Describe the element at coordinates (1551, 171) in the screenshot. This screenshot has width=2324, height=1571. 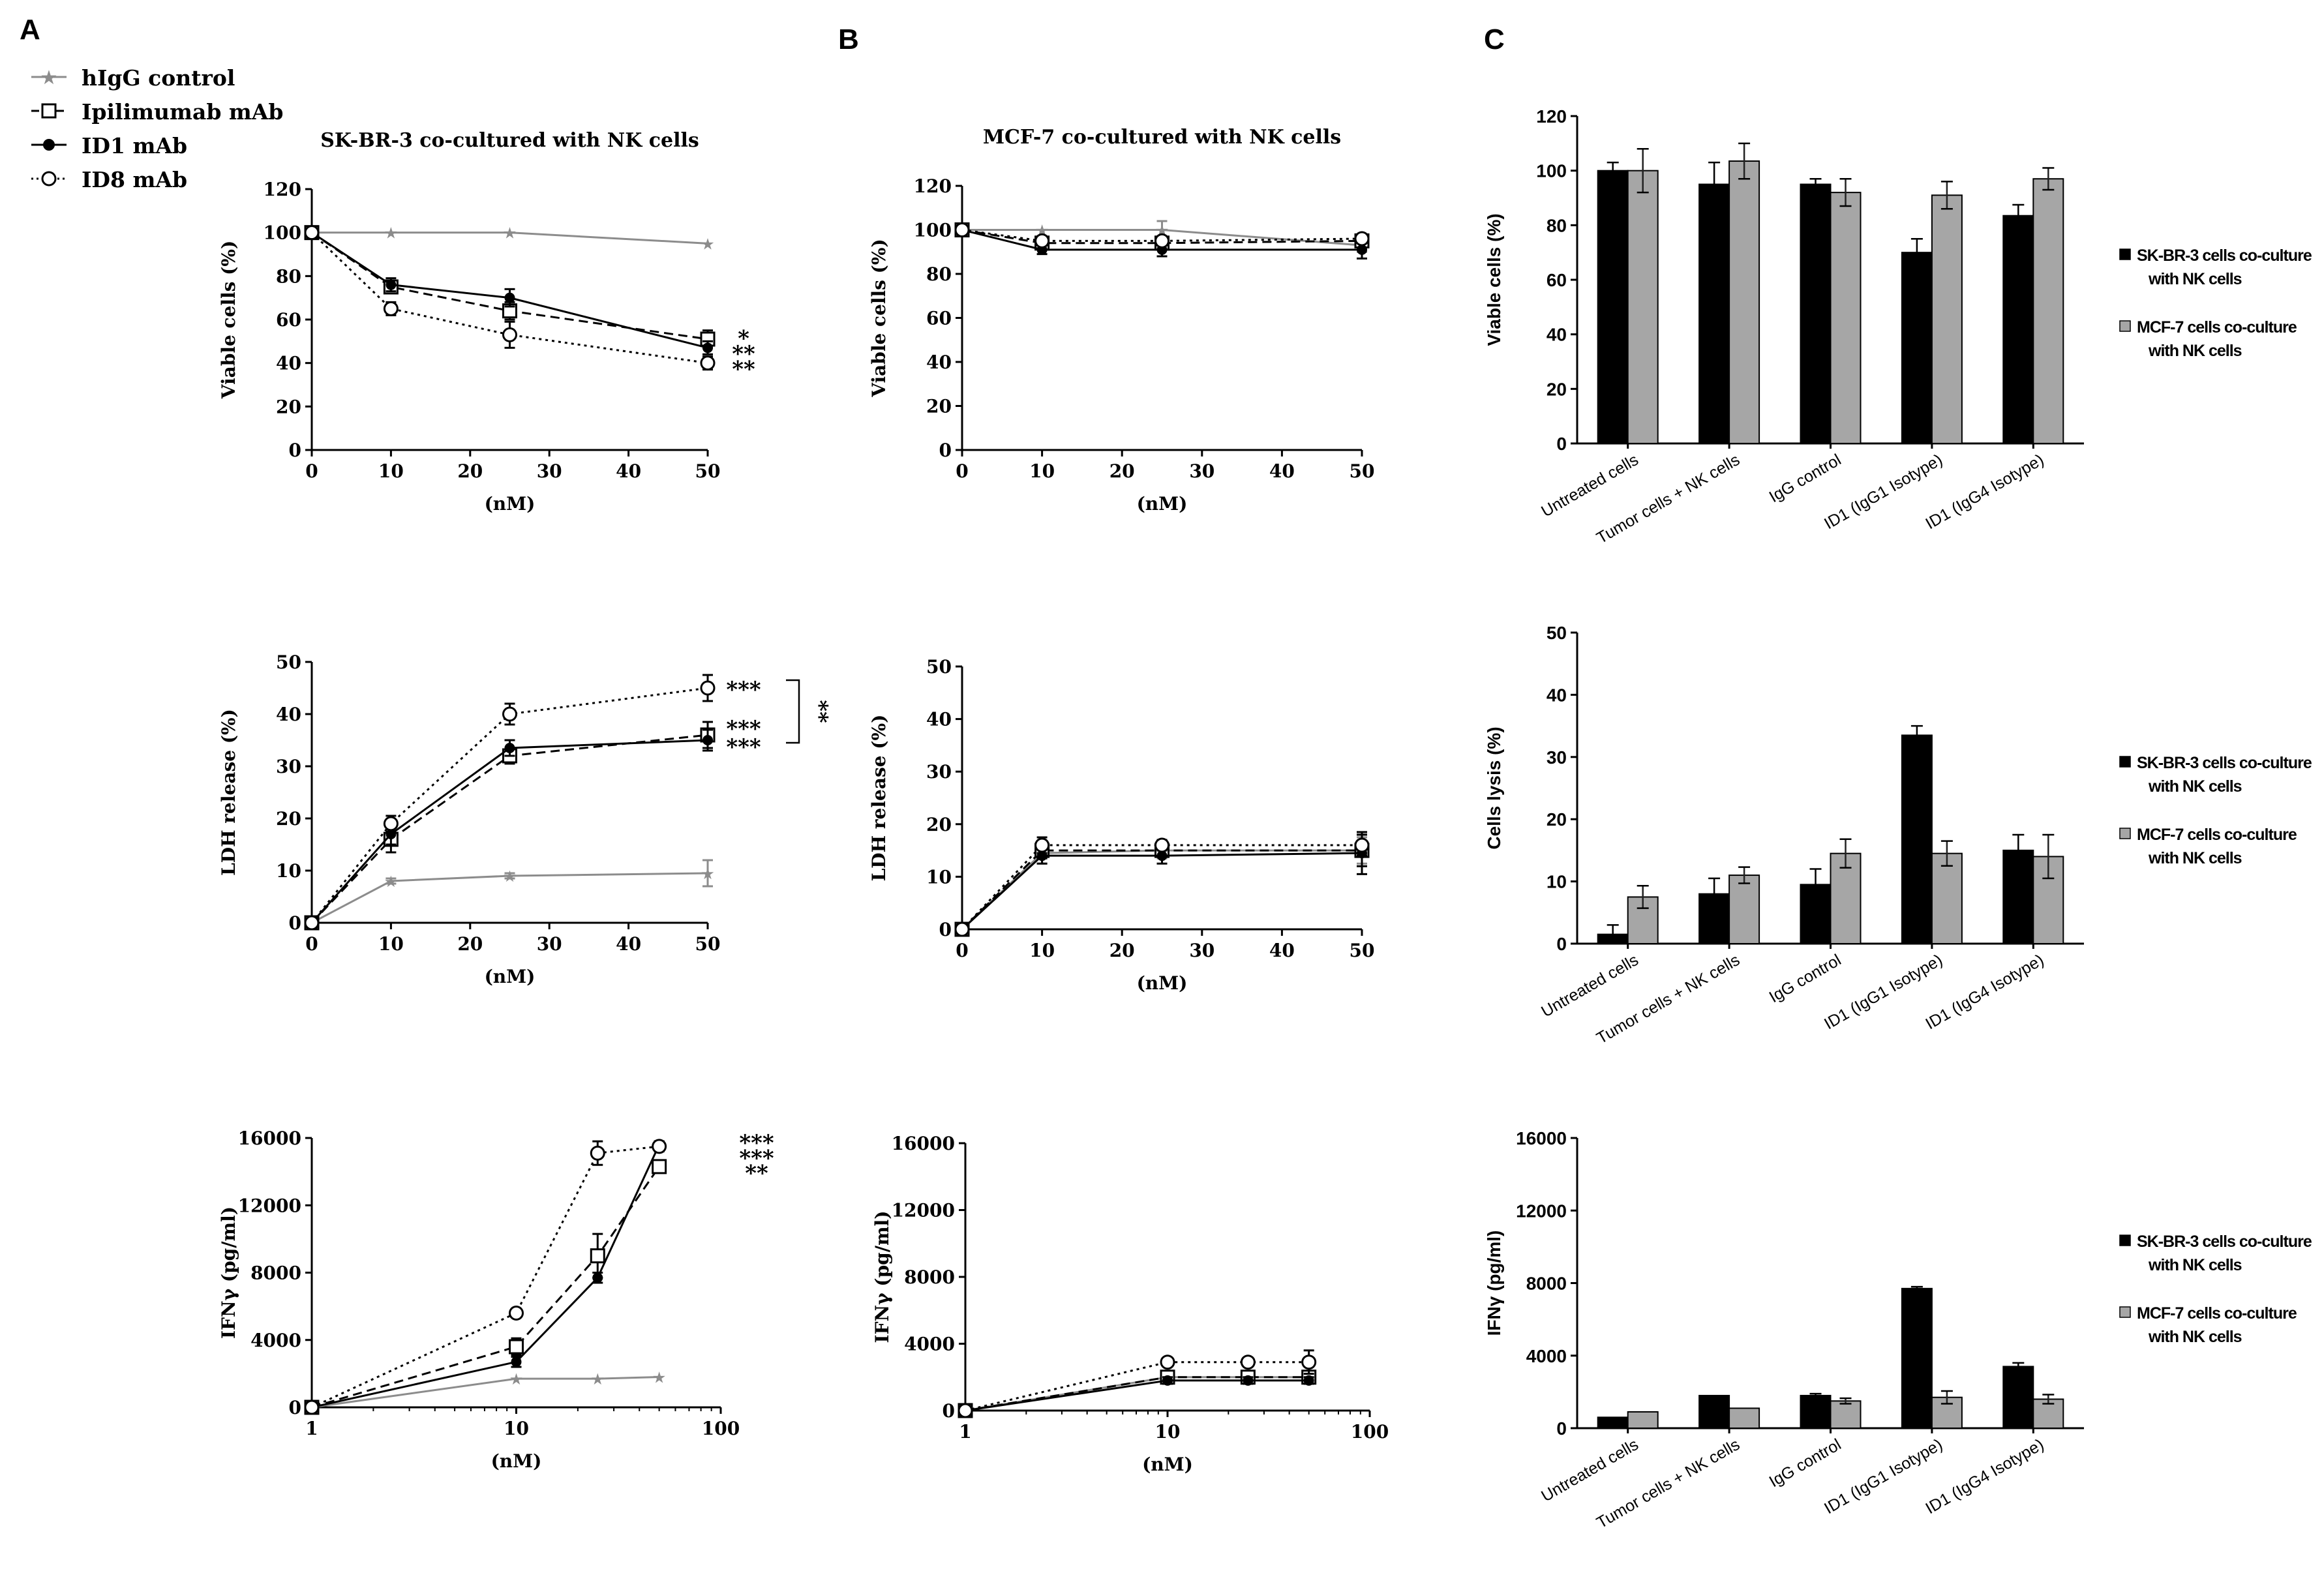
I see `y-tick-label: 100` at that location.